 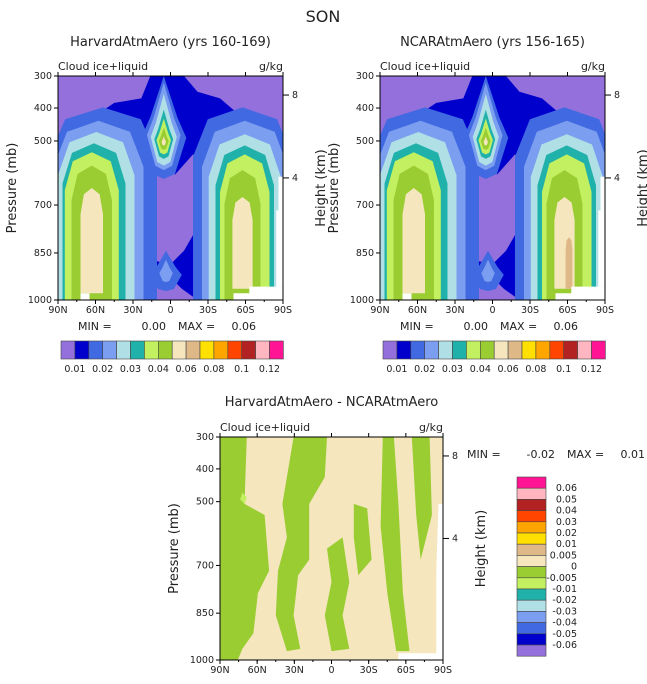 What do you see at coordinates (566, 499) in the screenshot?
I see `diff-colorbar-label: 0.05` at bounding box center [566, 499].